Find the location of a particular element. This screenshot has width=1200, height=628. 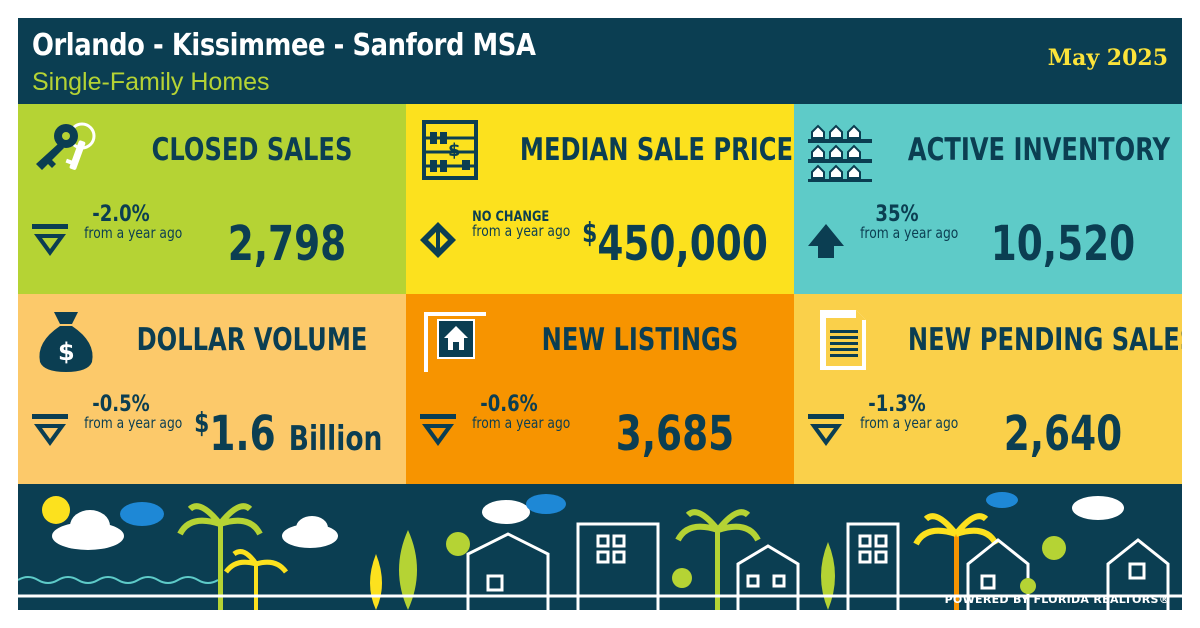

tile-new-listings: NEW LISTINGS -0.6% from a year ago 3,685 is located at coordinates (600, 389).